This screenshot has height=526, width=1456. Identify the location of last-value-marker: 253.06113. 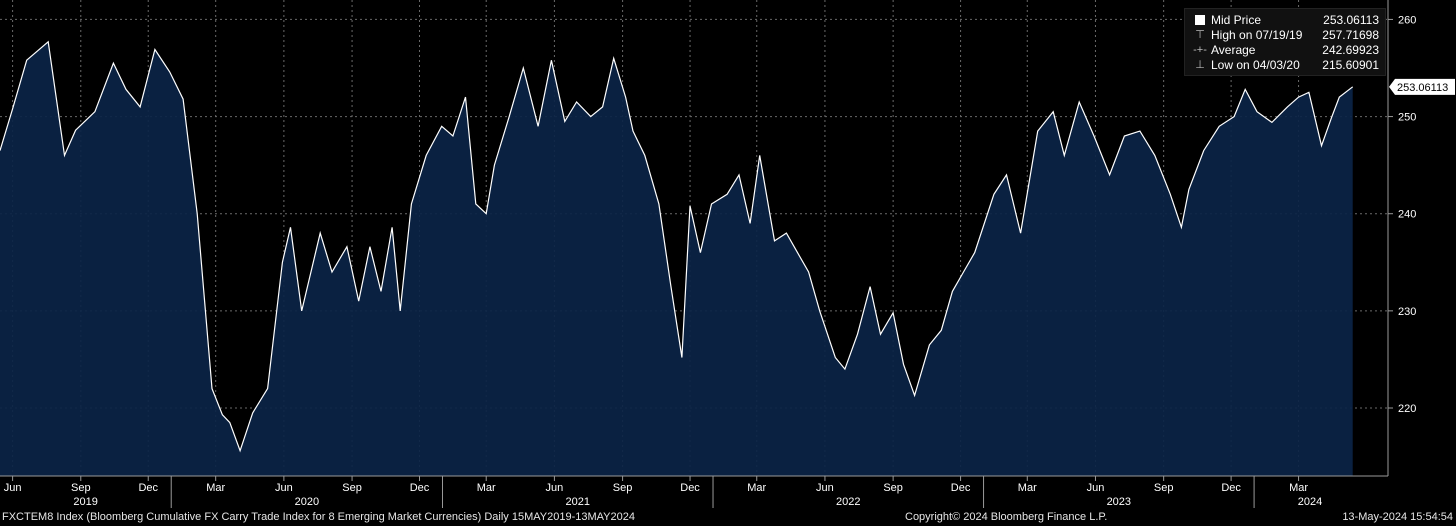
(1422, 86).